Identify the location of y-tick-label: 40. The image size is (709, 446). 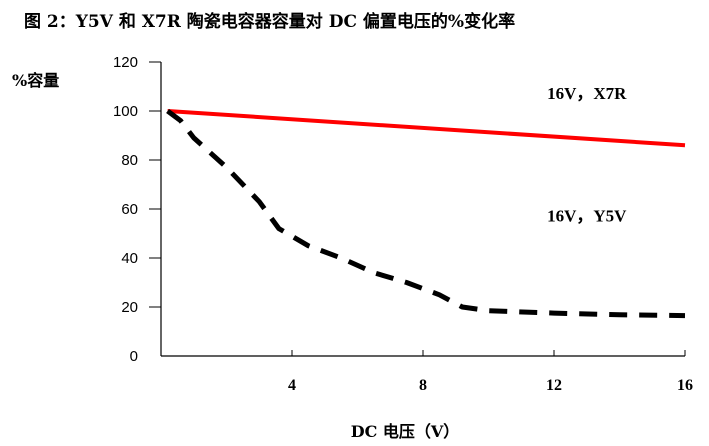
(129, 258).